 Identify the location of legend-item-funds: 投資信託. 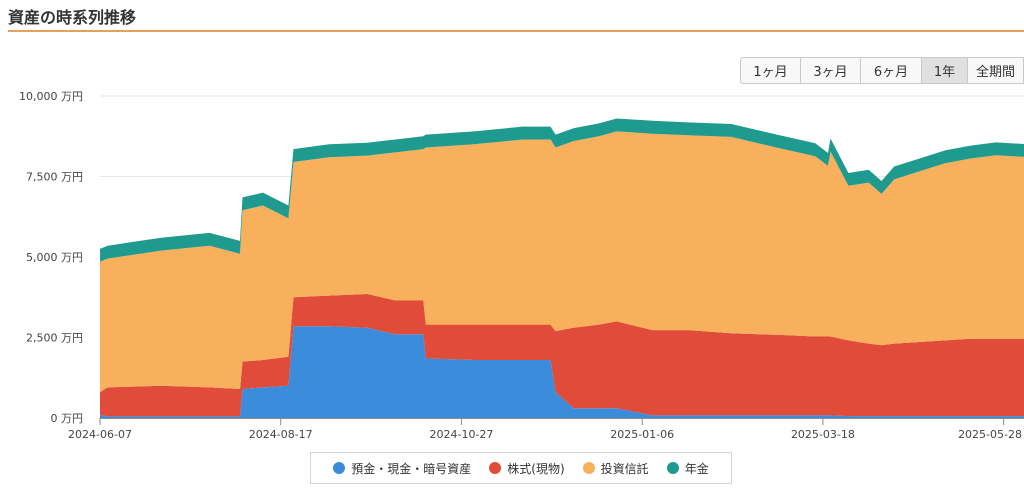
(615, 468).